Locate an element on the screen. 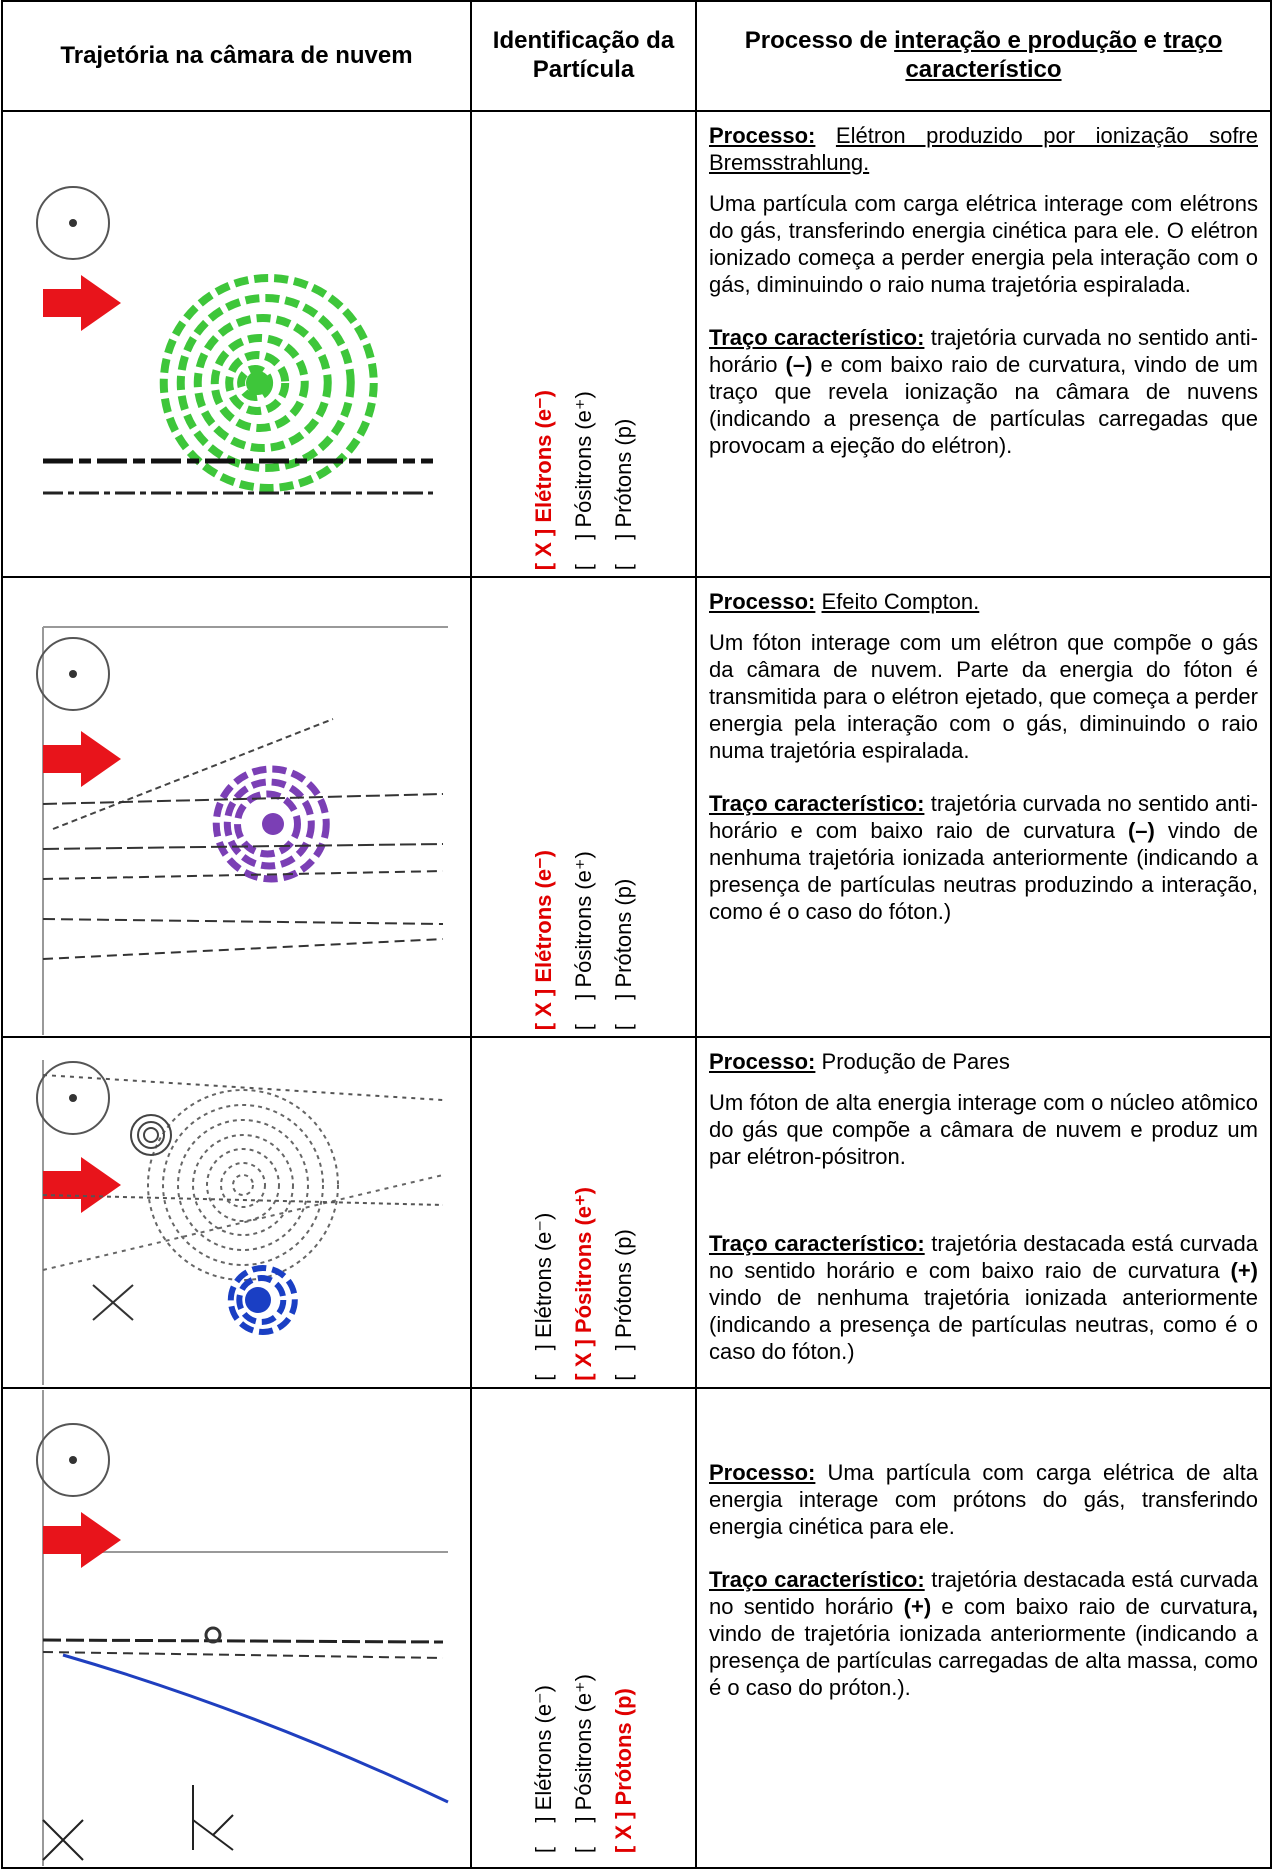 The height and width of the screenshot is (1869, 1274). header-text: e is located at coordinates (1150, 41).